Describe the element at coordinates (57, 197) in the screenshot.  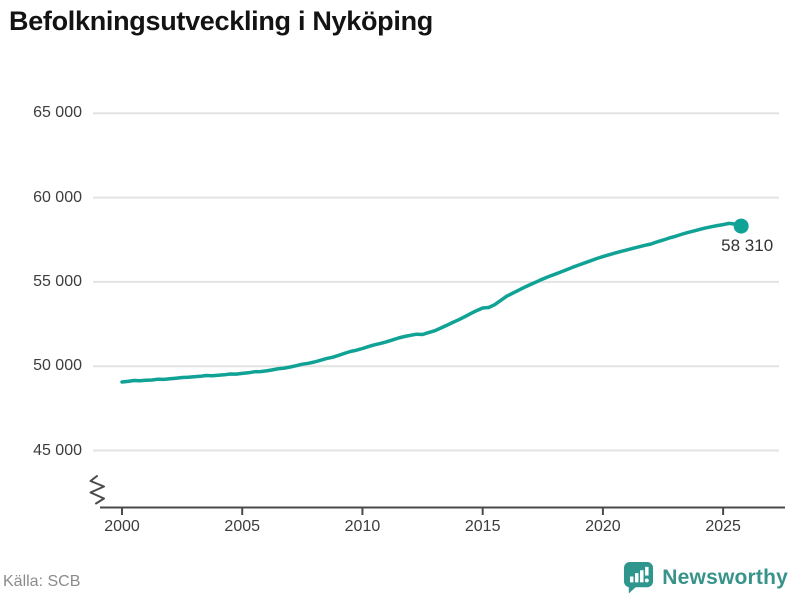
I see `y-axis-tick-label: 60 000` at that location.